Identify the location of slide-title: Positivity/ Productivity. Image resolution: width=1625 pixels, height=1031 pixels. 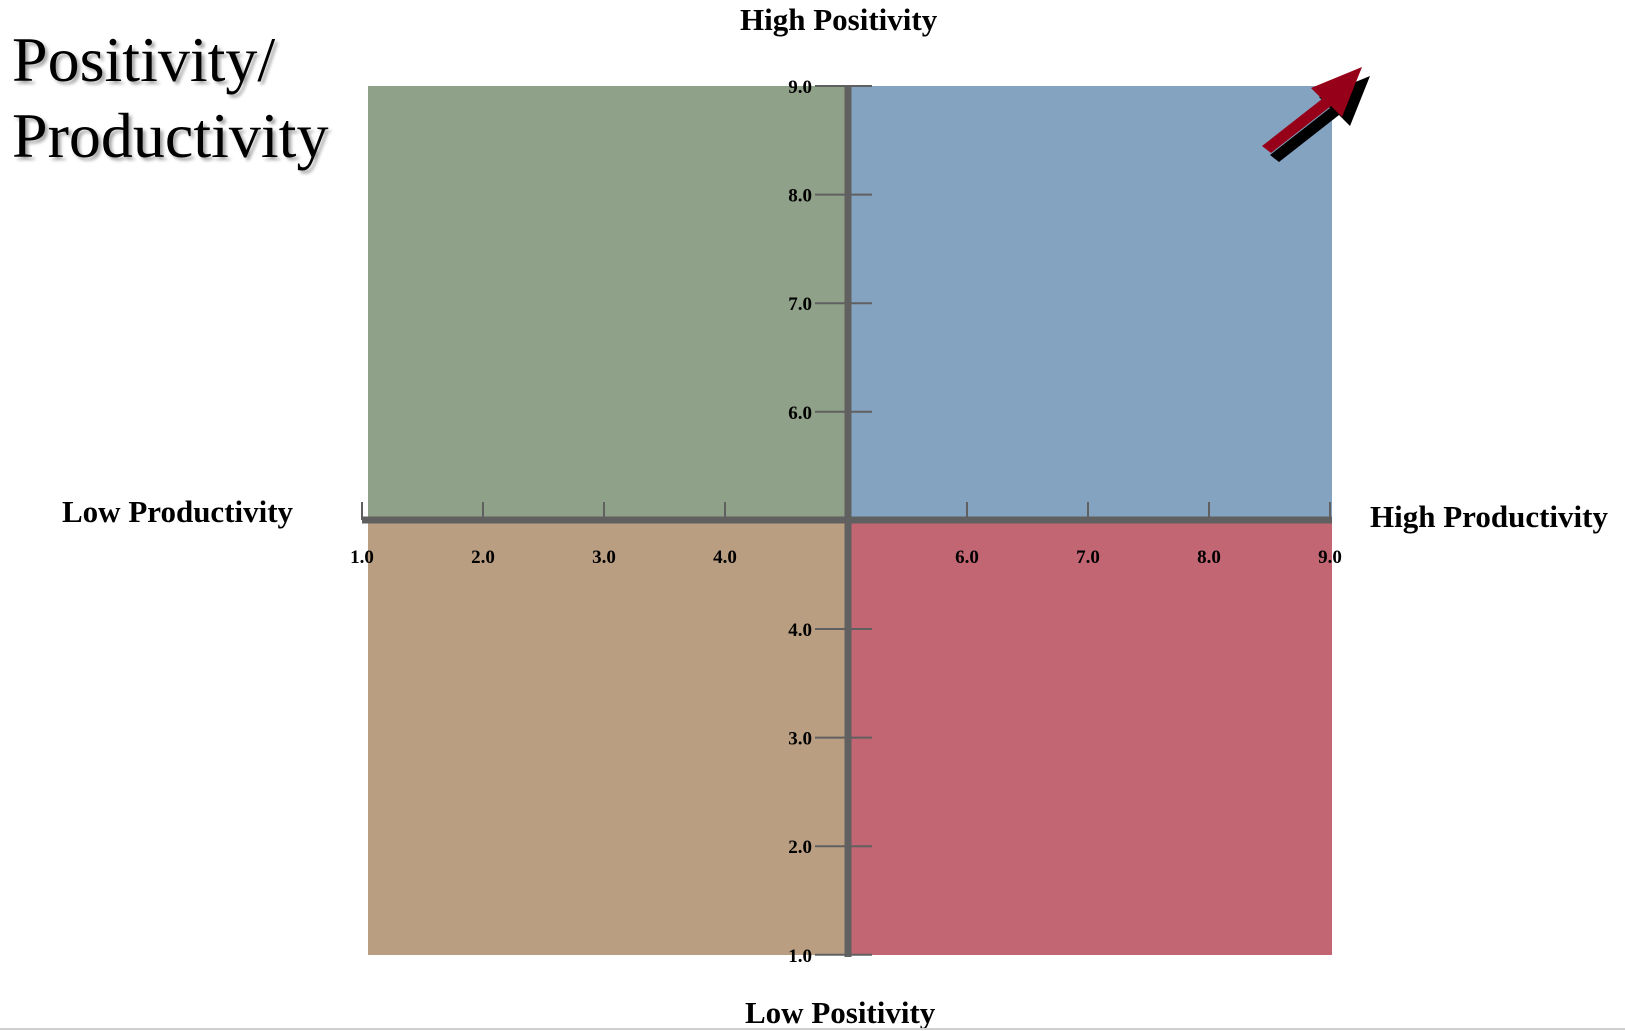
(170, 98).